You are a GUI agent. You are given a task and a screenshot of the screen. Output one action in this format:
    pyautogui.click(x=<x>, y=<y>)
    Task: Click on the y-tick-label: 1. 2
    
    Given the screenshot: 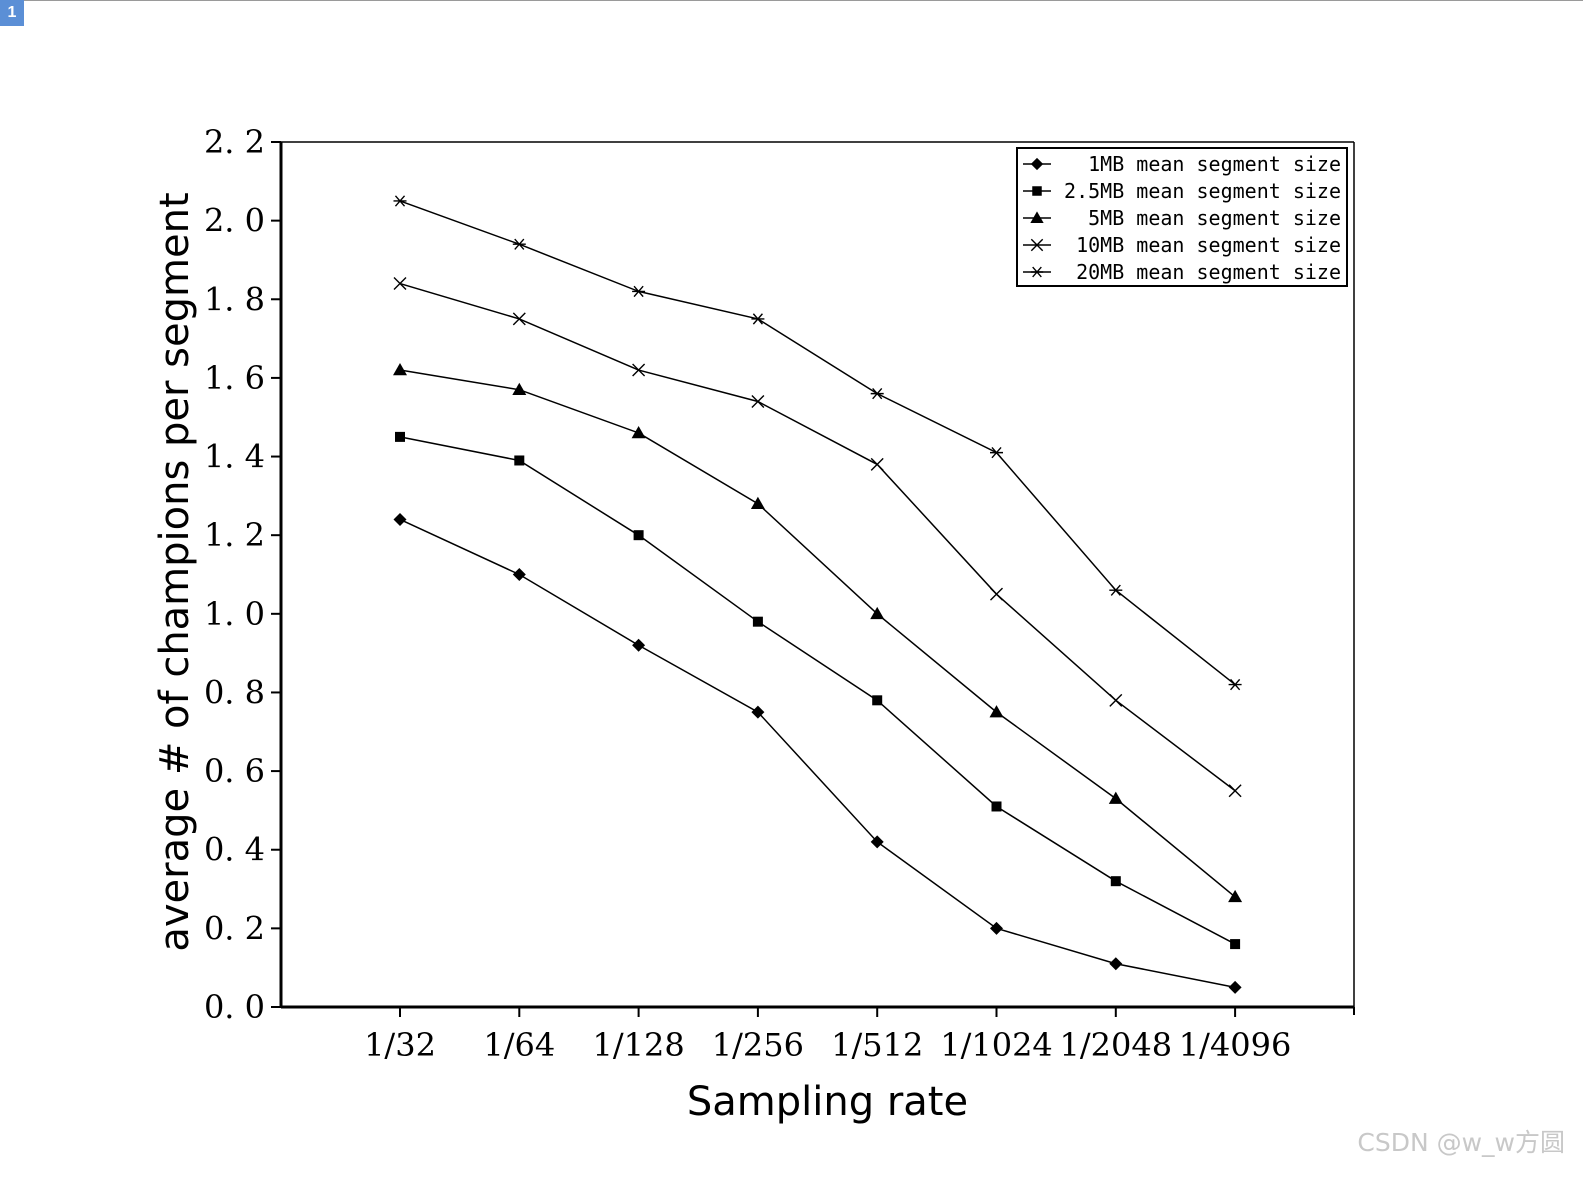 What is the action you would take?
    pyautogui.click(x=234, y=535)
    